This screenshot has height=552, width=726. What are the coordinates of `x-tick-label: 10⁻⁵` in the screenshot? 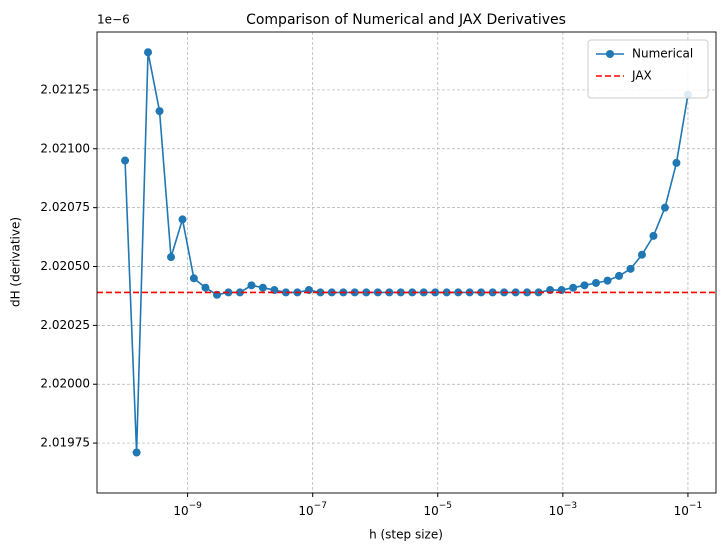 It's located at (437, 509).